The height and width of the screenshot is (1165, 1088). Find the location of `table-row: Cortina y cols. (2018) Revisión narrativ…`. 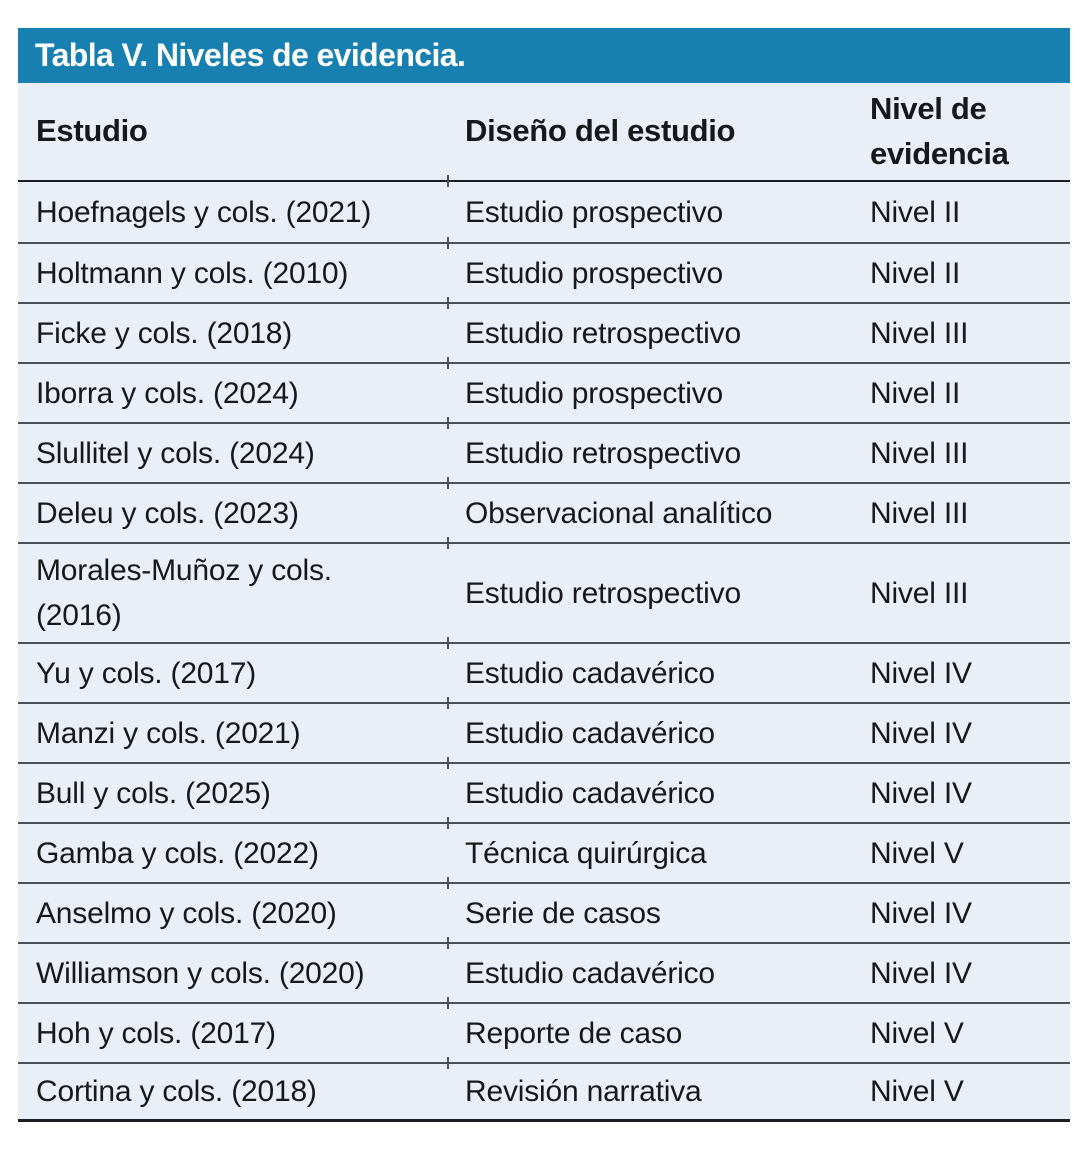

table-row: Cortina y cols. (2018) Revisión narrativ… is located at coordinates (544, 1089).